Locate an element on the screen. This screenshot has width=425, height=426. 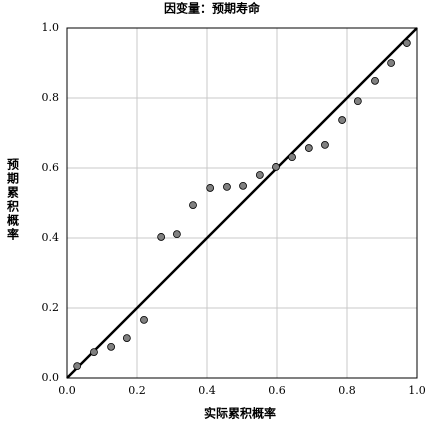
y-tick-label: 0.4 is located at coordinates (51, 237).